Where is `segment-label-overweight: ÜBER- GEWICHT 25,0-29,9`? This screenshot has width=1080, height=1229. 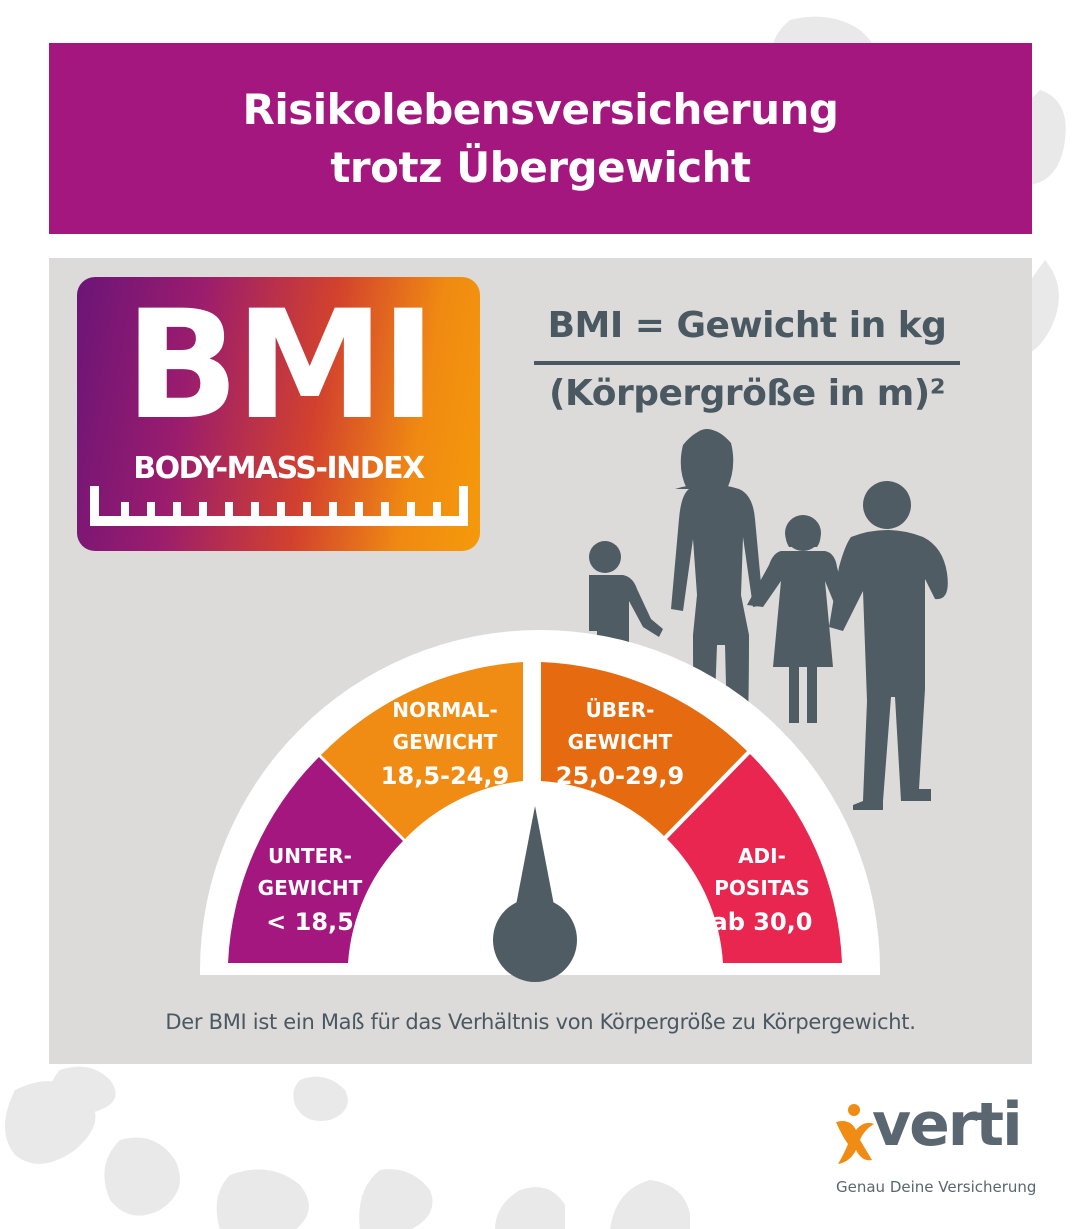
segment-label-overweight: ÜBER- GEWICHT 25,0-29,9 is located at coordinates (620, 744).